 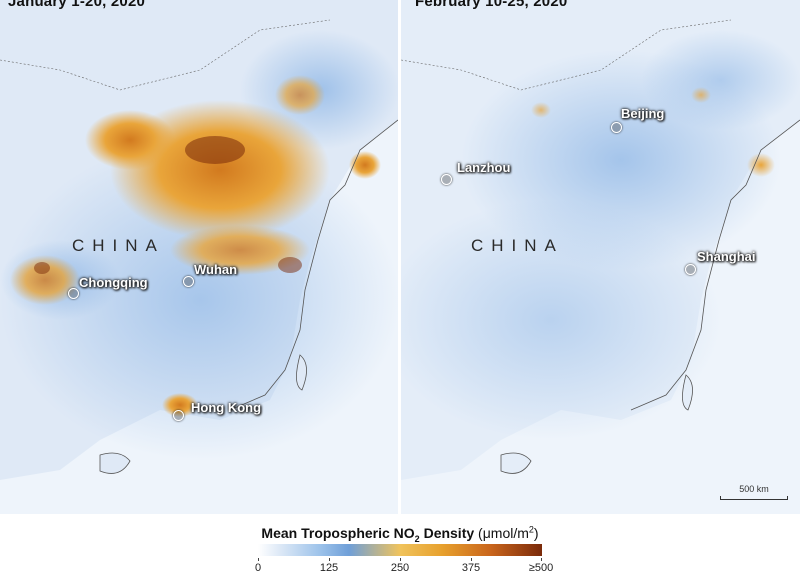 I want to click on city-label-lanzhou: Lanzhou, so click(x=484, y=167).